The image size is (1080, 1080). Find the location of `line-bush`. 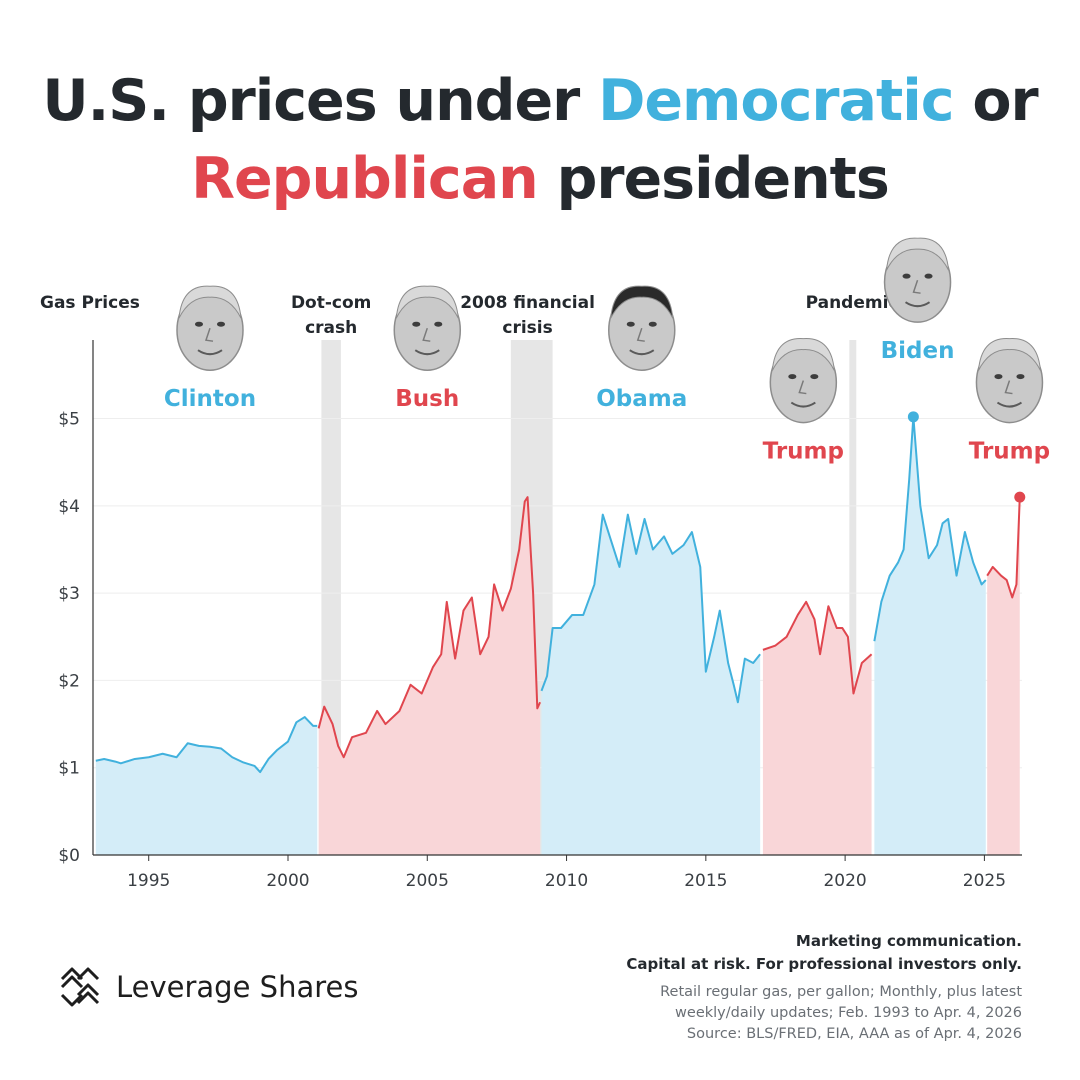

line-bush is located at coordinates (429, 627).